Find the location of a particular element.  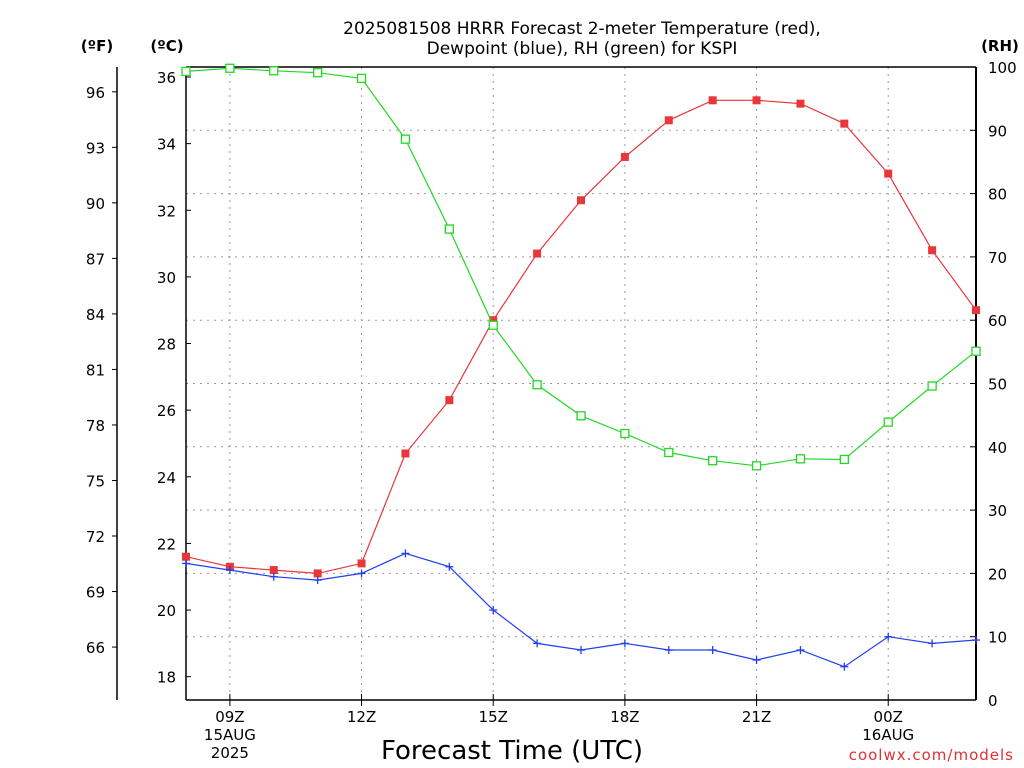

fahrenheit-tick-label: 75 is located at coordinates (95, 481).